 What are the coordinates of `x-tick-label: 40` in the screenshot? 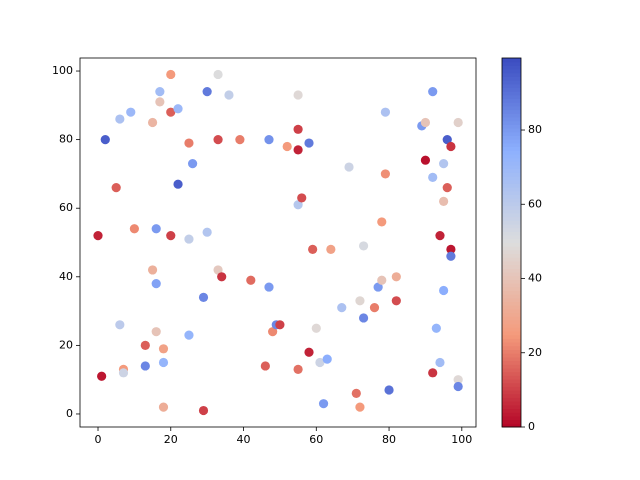 It's located at (244, 439).